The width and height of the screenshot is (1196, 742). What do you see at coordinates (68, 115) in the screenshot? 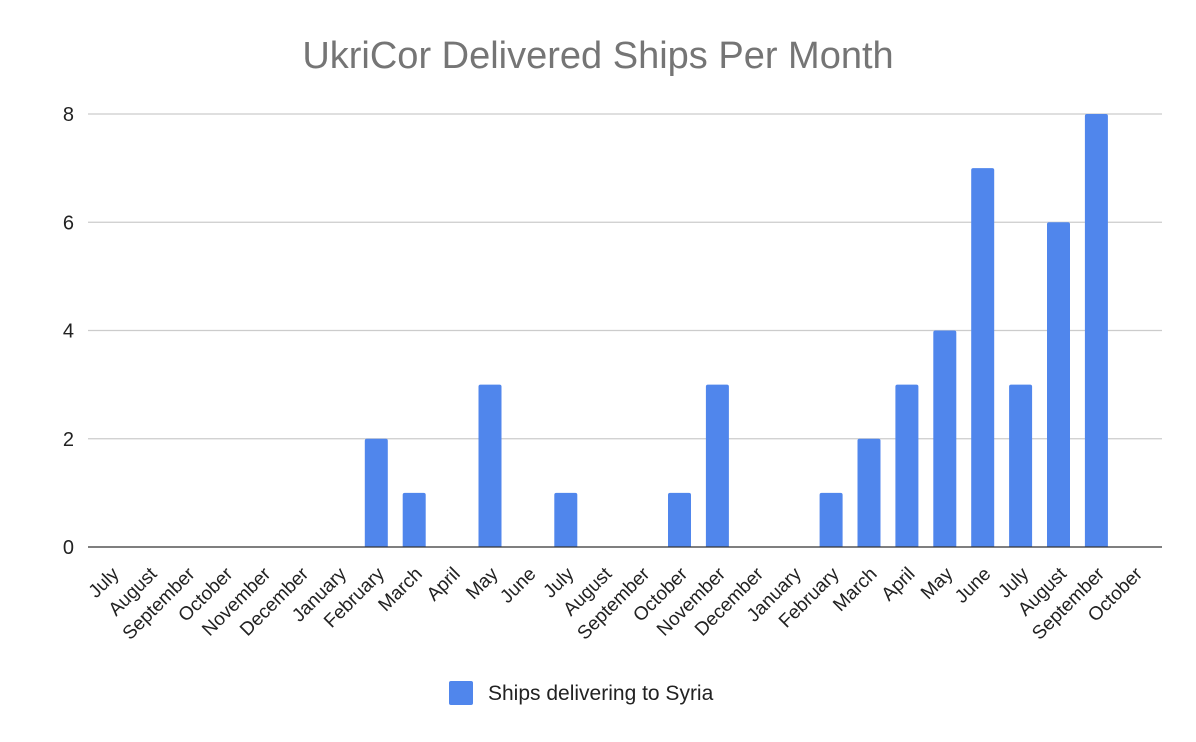
I see `y-tick-label: 8` at bounding box center [68, 115].